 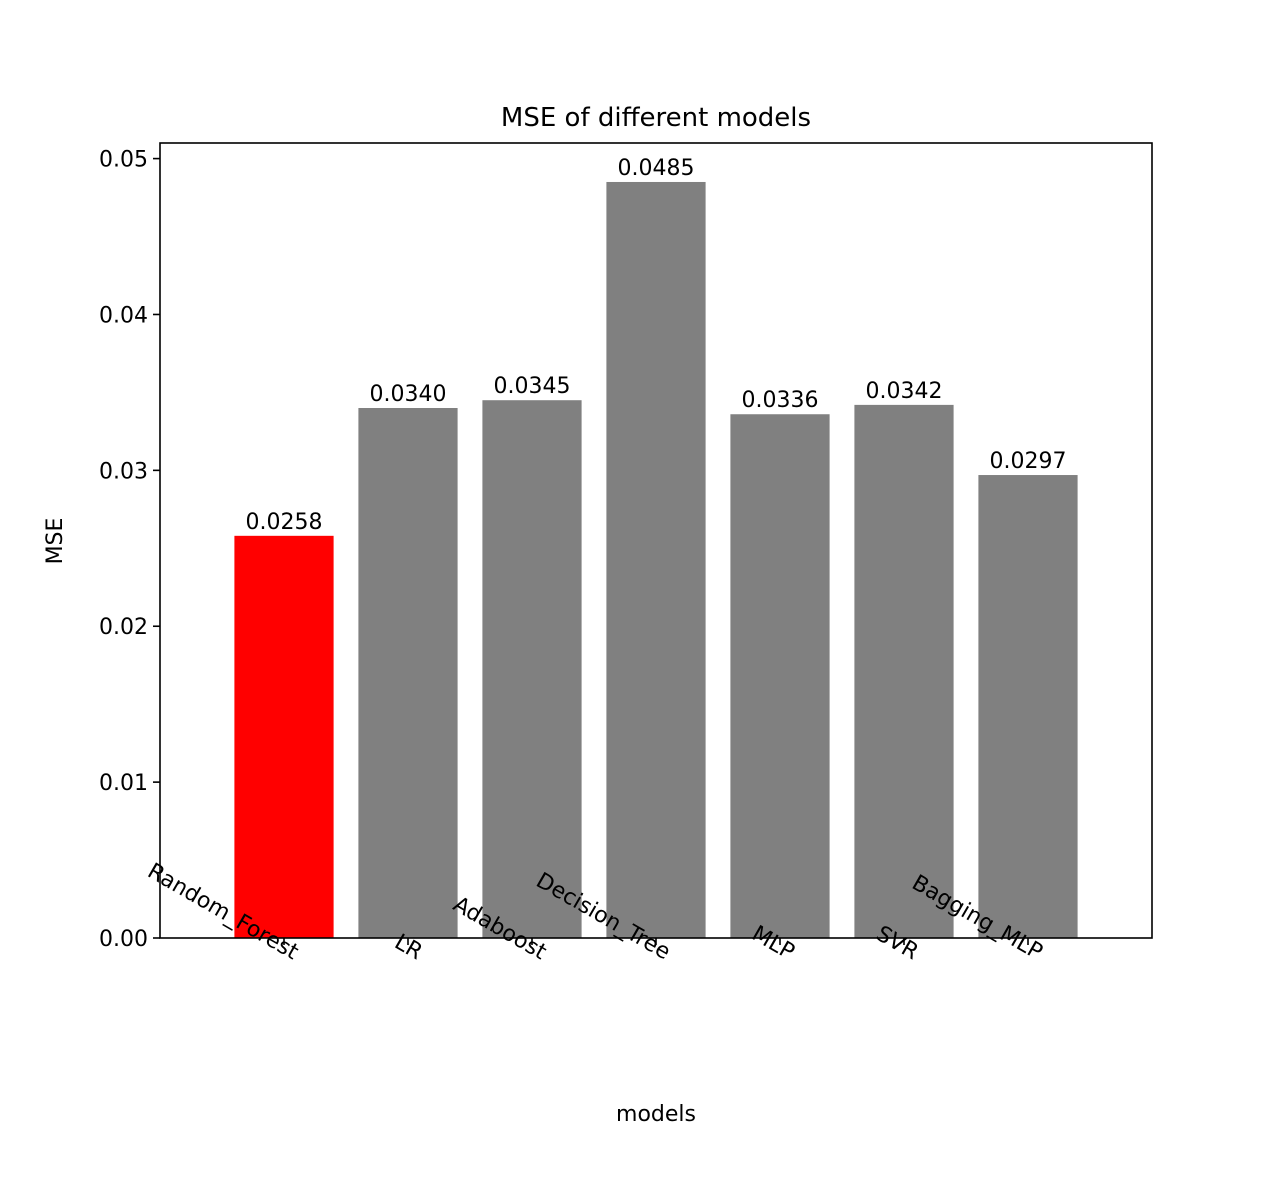 What do you see at coordinates (656, 118) in the screenshot?
I see `chart-title: MSE of different models` at bounding box center [656, 118].